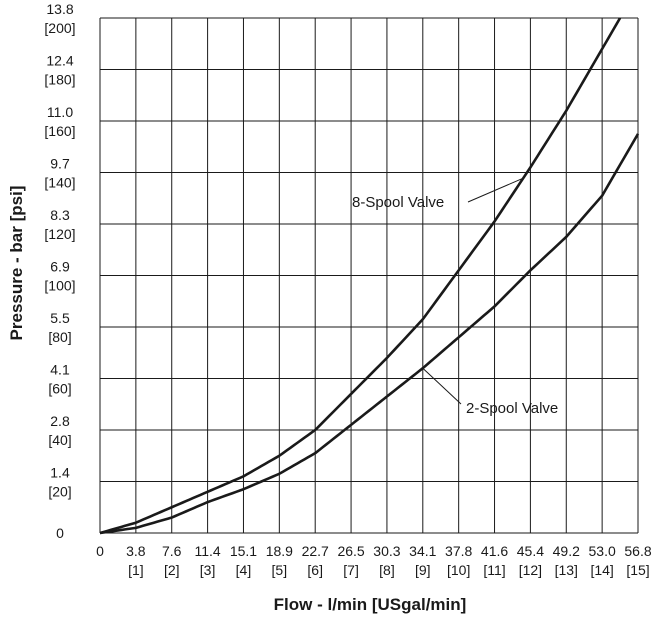 This screenshot has width=661, height=618. Describe the element at coordinates (243, 551) in the screenshot. I see `x-tick-label: 15.1` at that location.